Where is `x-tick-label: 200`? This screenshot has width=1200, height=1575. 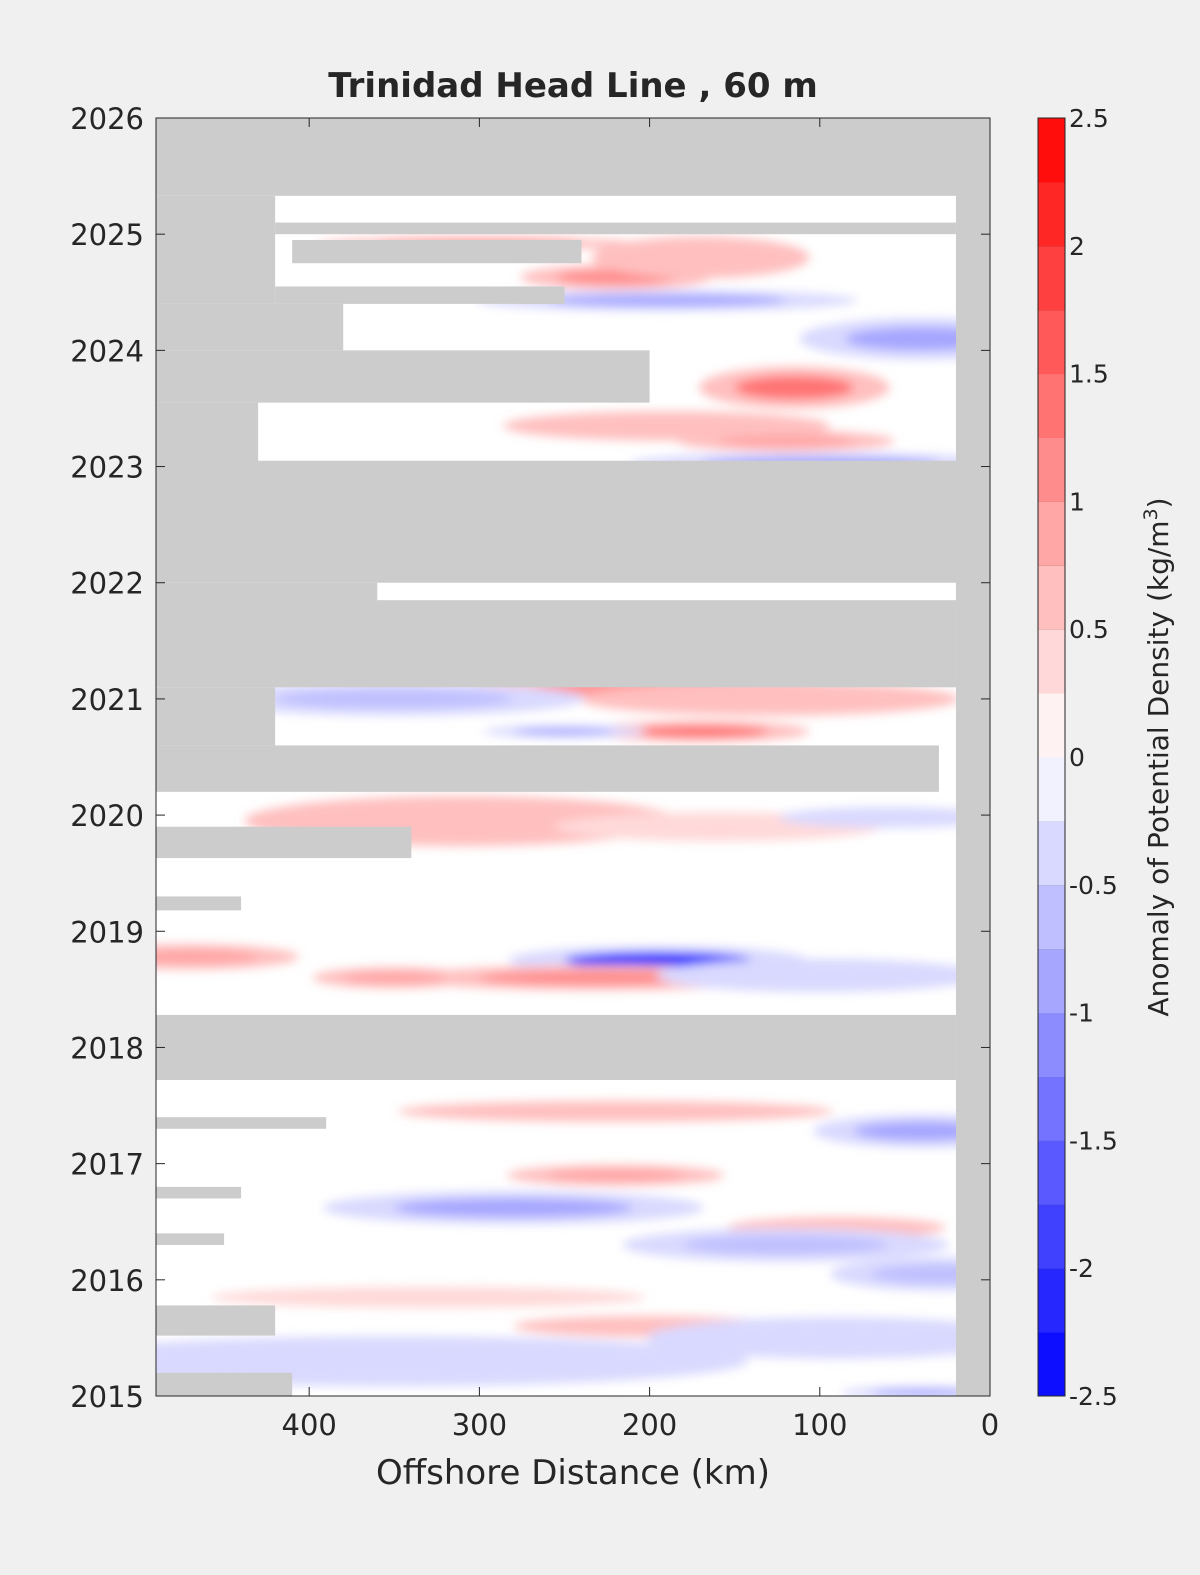 x-tick-label: 200 is located at coordinates (649, 1425).